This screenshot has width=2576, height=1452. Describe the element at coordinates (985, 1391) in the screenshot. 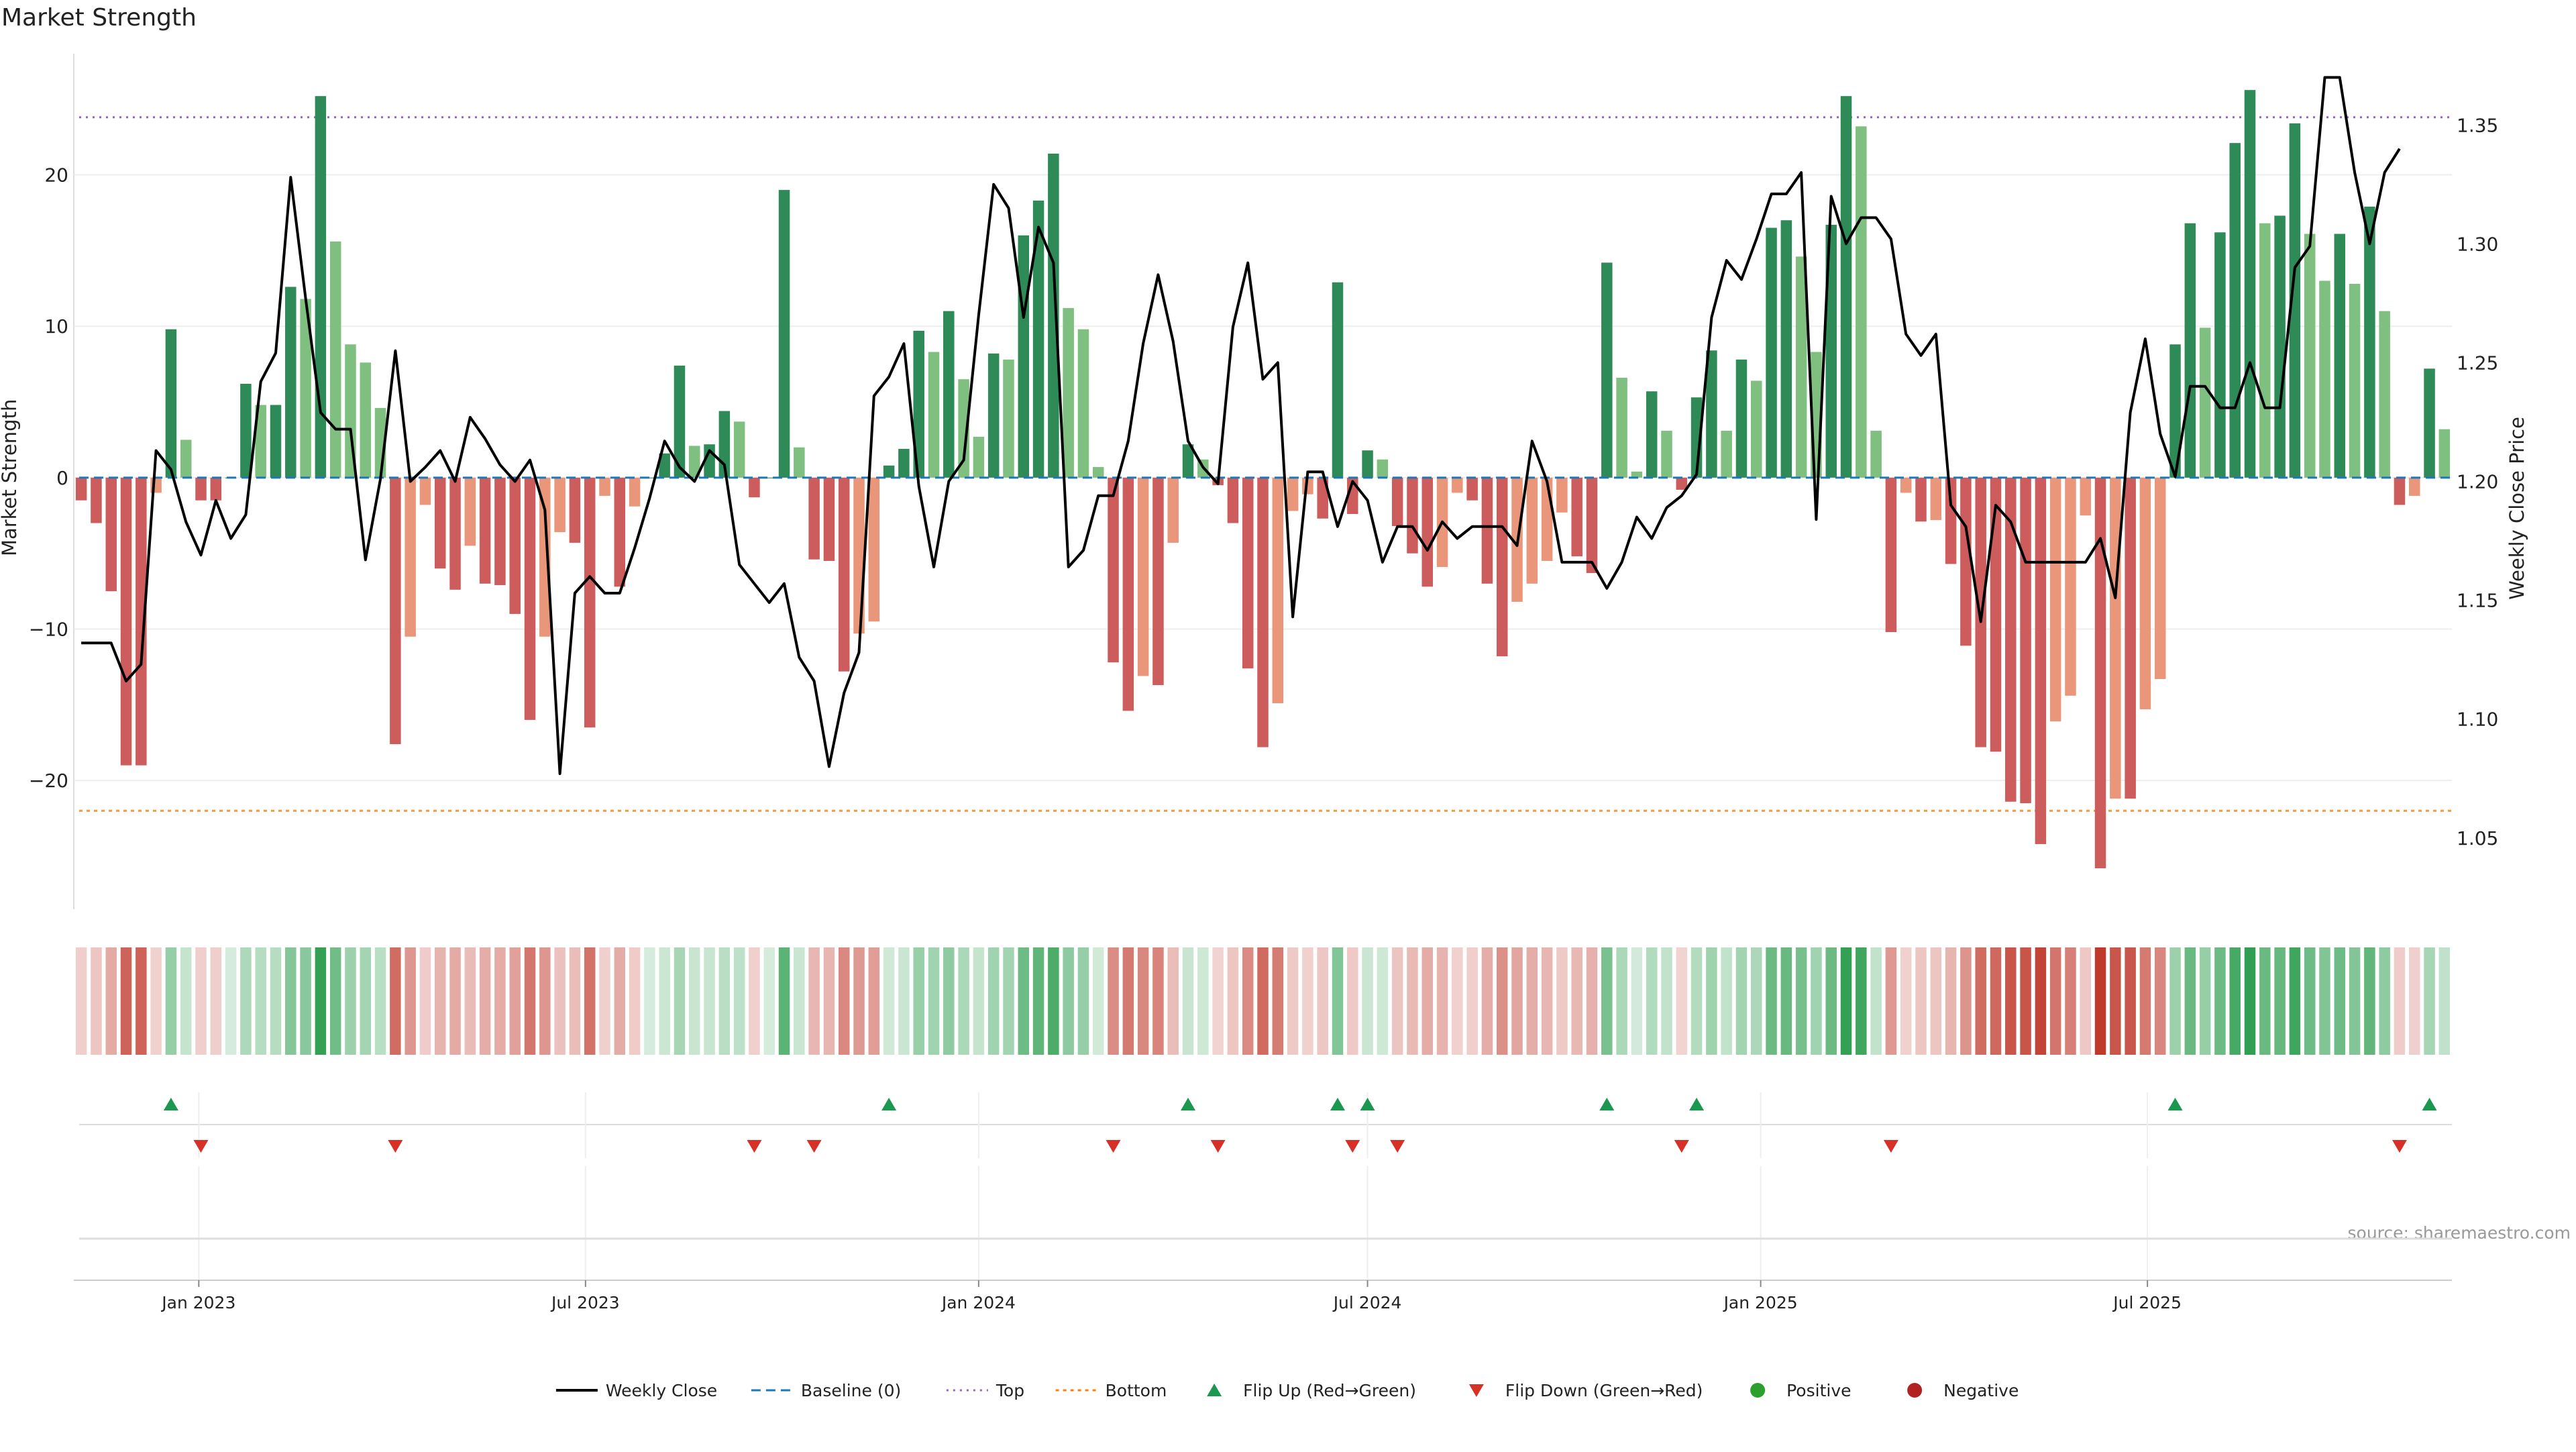

I see `legend-item-top: Top` at that location.